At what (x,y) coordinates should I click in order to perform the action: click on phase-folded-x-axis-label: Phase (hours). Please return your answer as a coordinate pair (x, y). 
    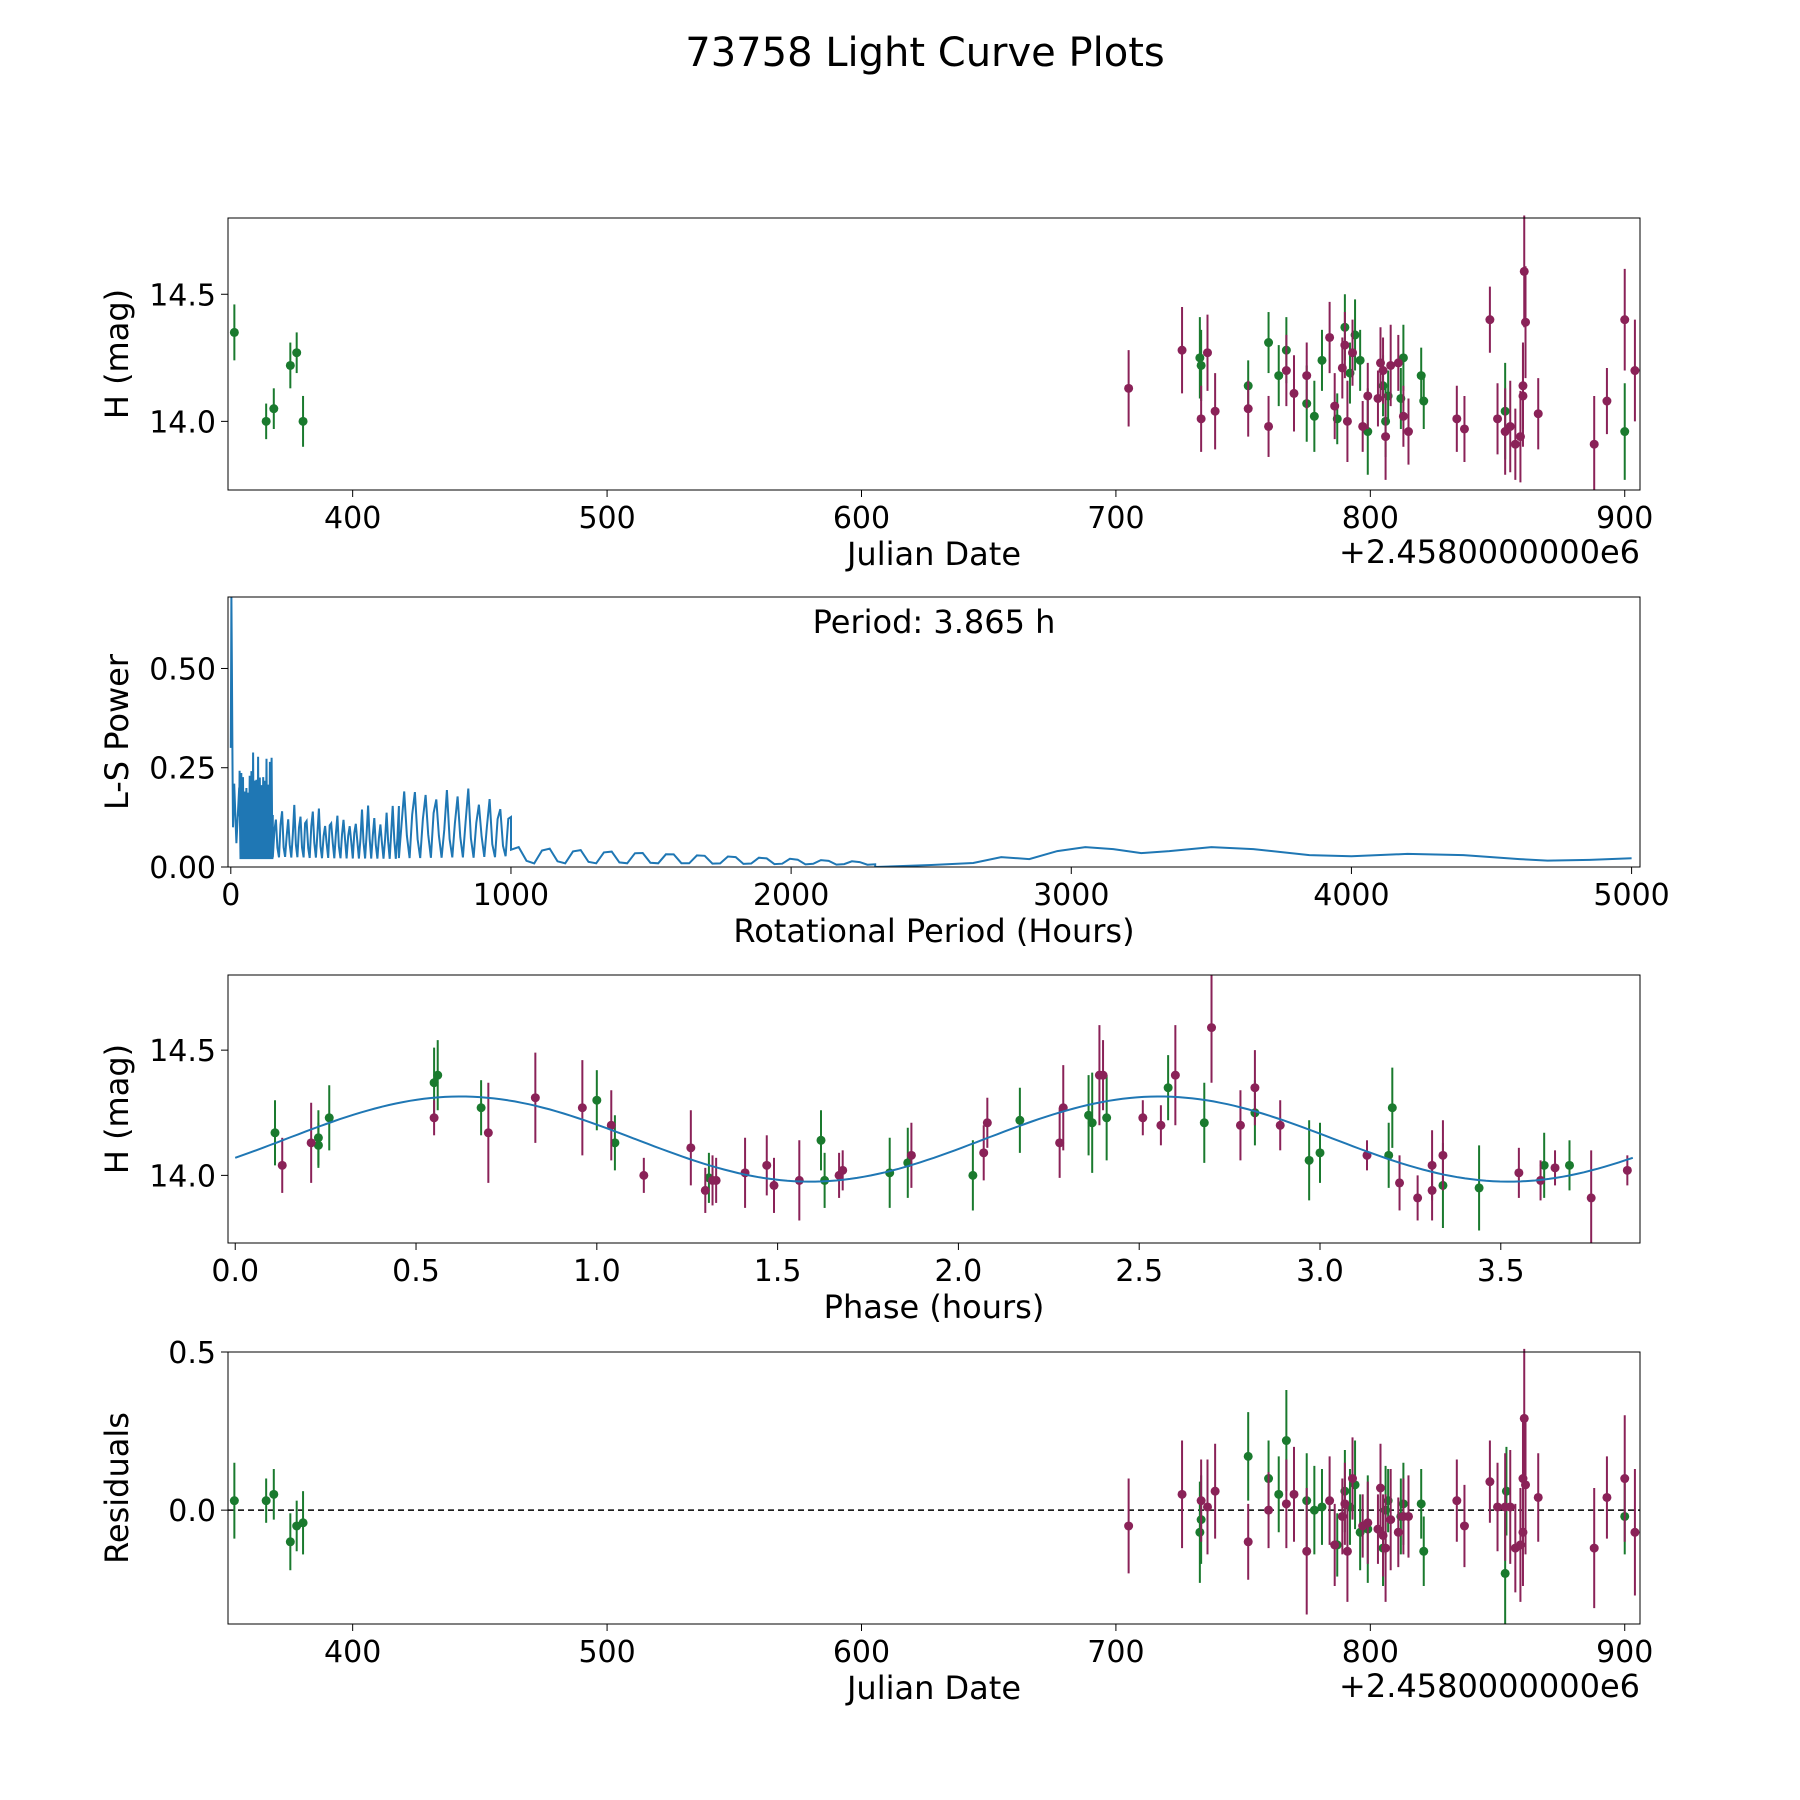
    Looking at the image, I should click on (934, 1307).